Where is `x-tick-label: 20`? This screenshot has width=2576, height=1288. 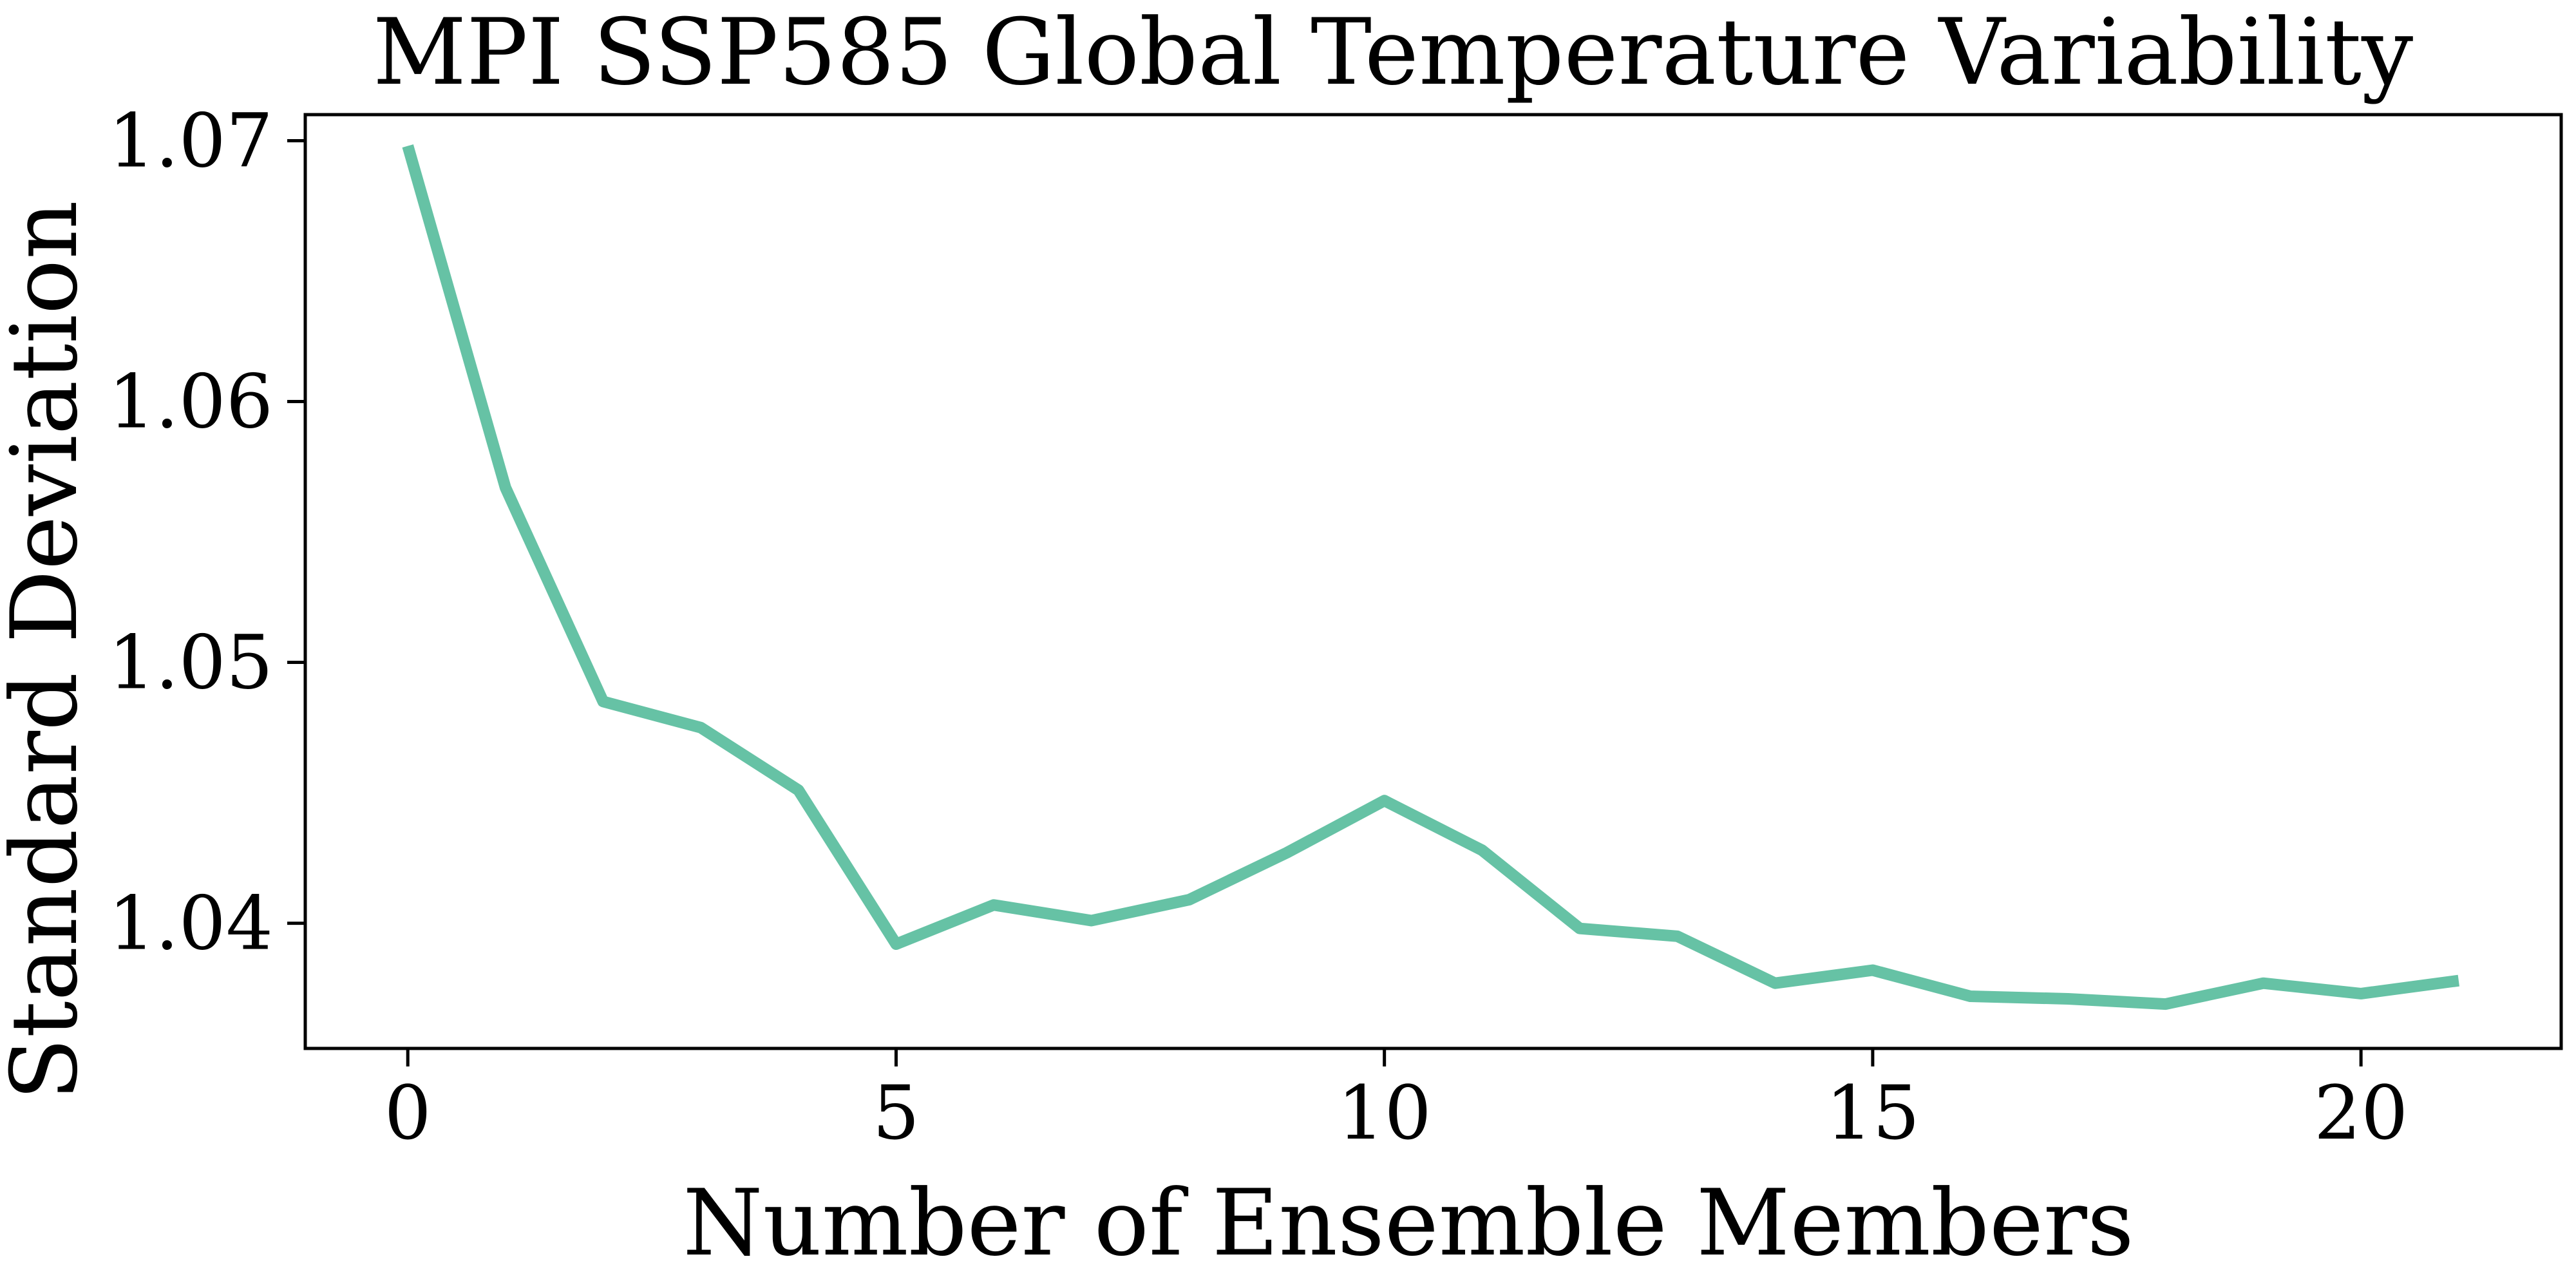 x-tick-label: 20 is located at coordinates (2361, 1113).